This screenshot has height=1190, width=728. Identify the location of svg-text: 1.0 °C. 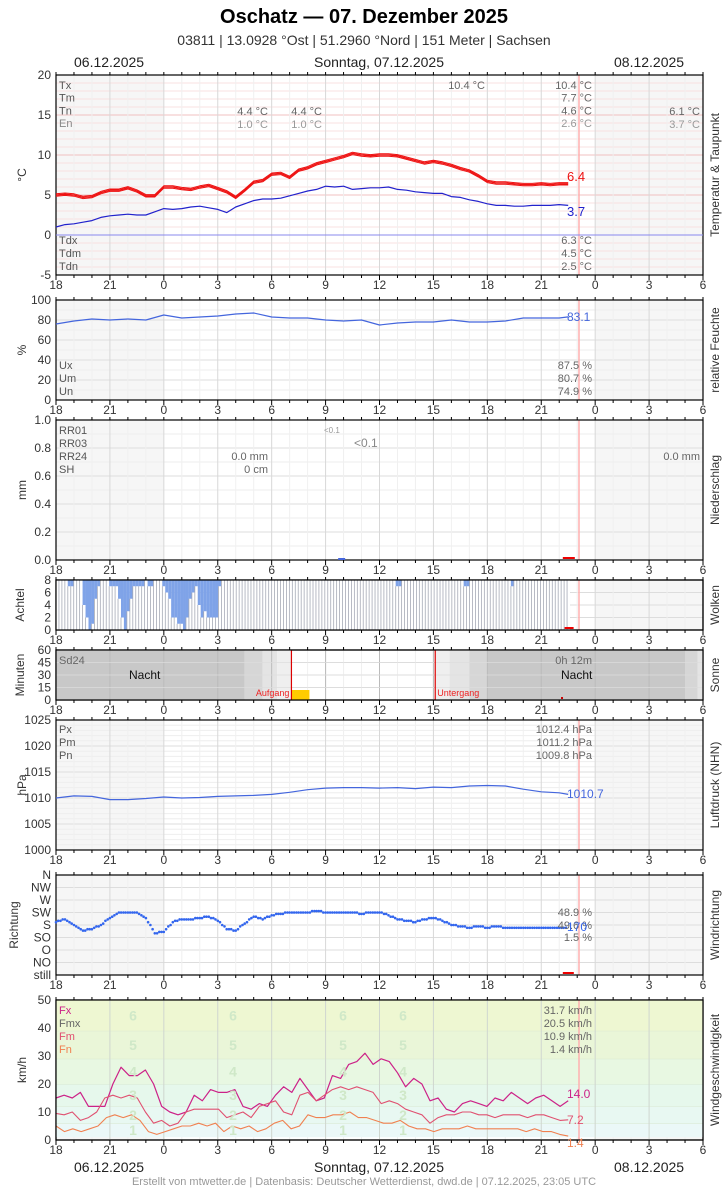
(306, 125).